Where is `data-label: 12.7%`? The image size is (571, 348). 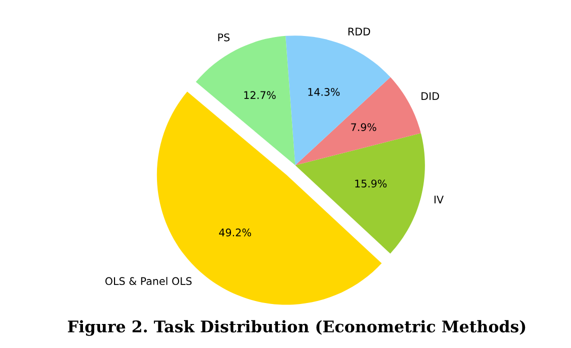
data-label: 12.7% is located at coordinates (260, 95).